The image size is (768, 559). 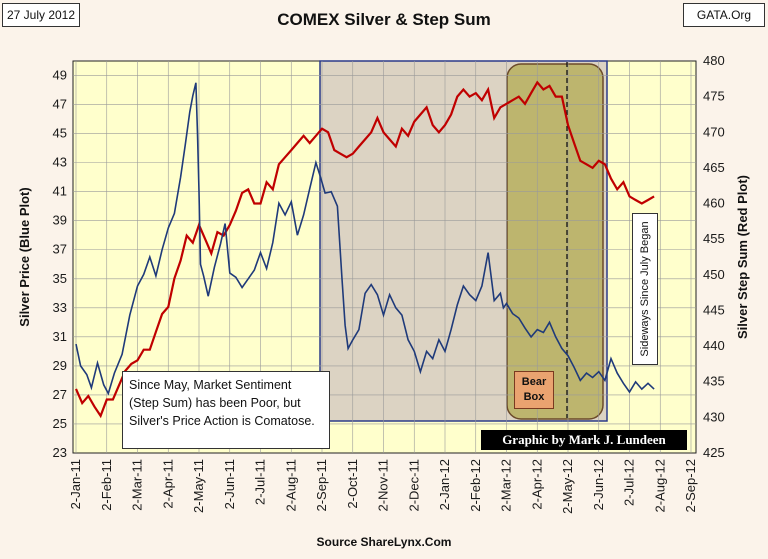 What do you see at coordinates (555, 241) in the screenshot?
I see `bear-box-region` at bounding box center [555, 241].